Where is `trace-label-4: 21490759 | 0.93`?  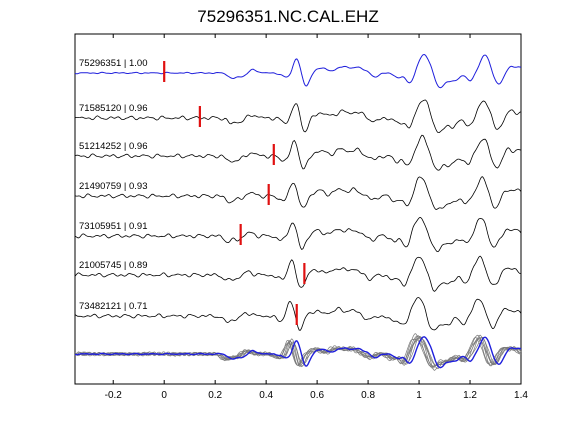
trace-label-4: 21490759 | 0.93 is located at coordinates (113, 186).